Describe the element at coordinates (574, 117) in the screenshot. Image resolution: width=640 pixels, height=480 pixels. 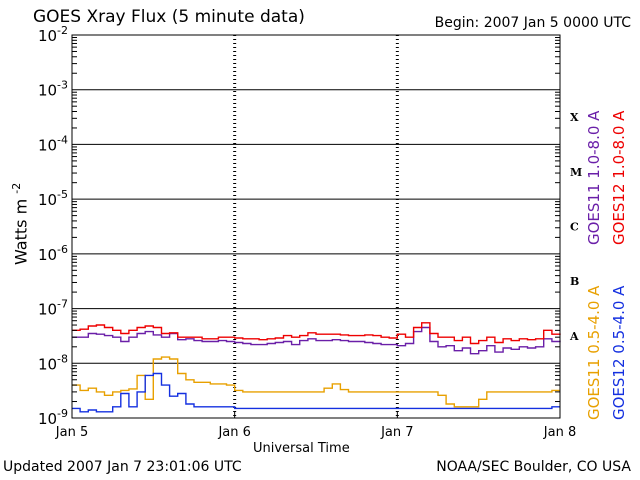
I see `flare-class-label: X` at that location.